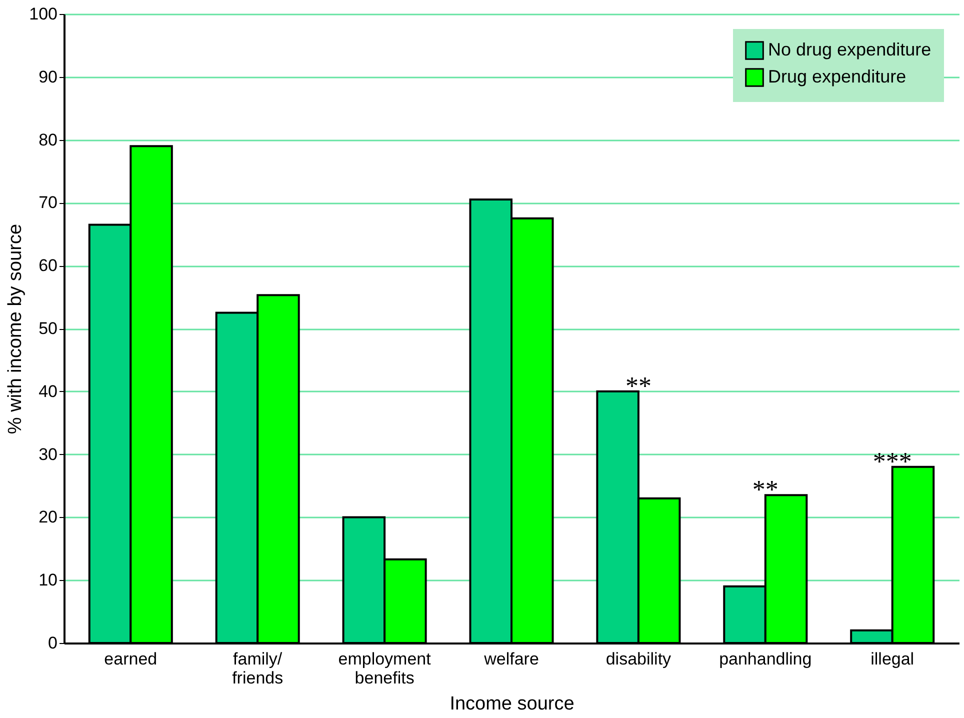 This screenshot has height=718, width=964. I want to click on x-tick-label: panhandling, so click(765, 659).